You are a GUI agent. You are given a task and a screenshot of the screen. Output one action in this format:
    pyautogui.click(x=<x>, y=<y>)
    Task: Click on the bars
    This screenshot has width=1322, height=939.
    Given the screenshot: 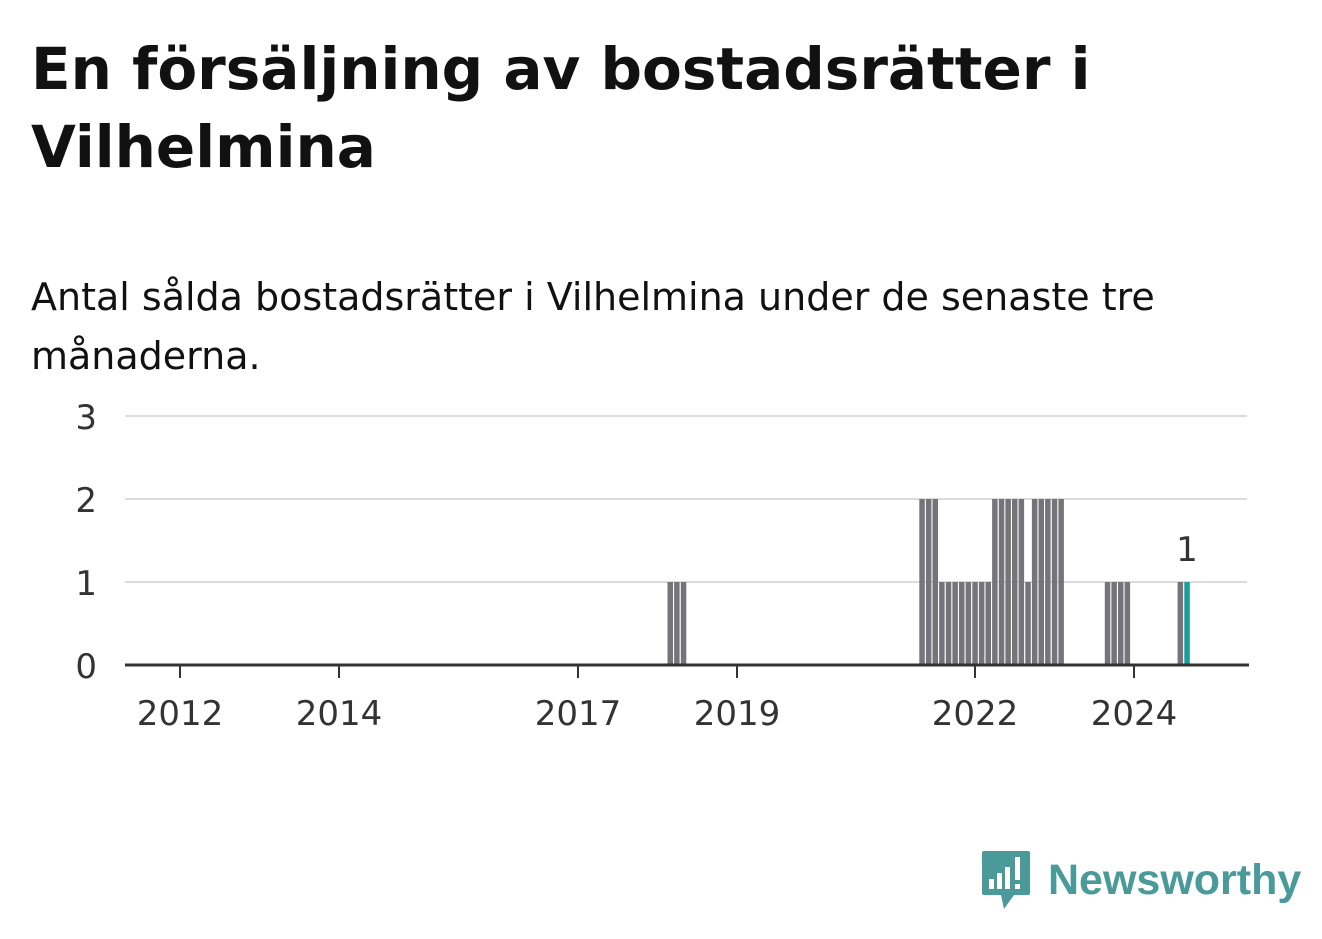 What is the action you would take?
    pyautogui.click(x=928, y=582)
    